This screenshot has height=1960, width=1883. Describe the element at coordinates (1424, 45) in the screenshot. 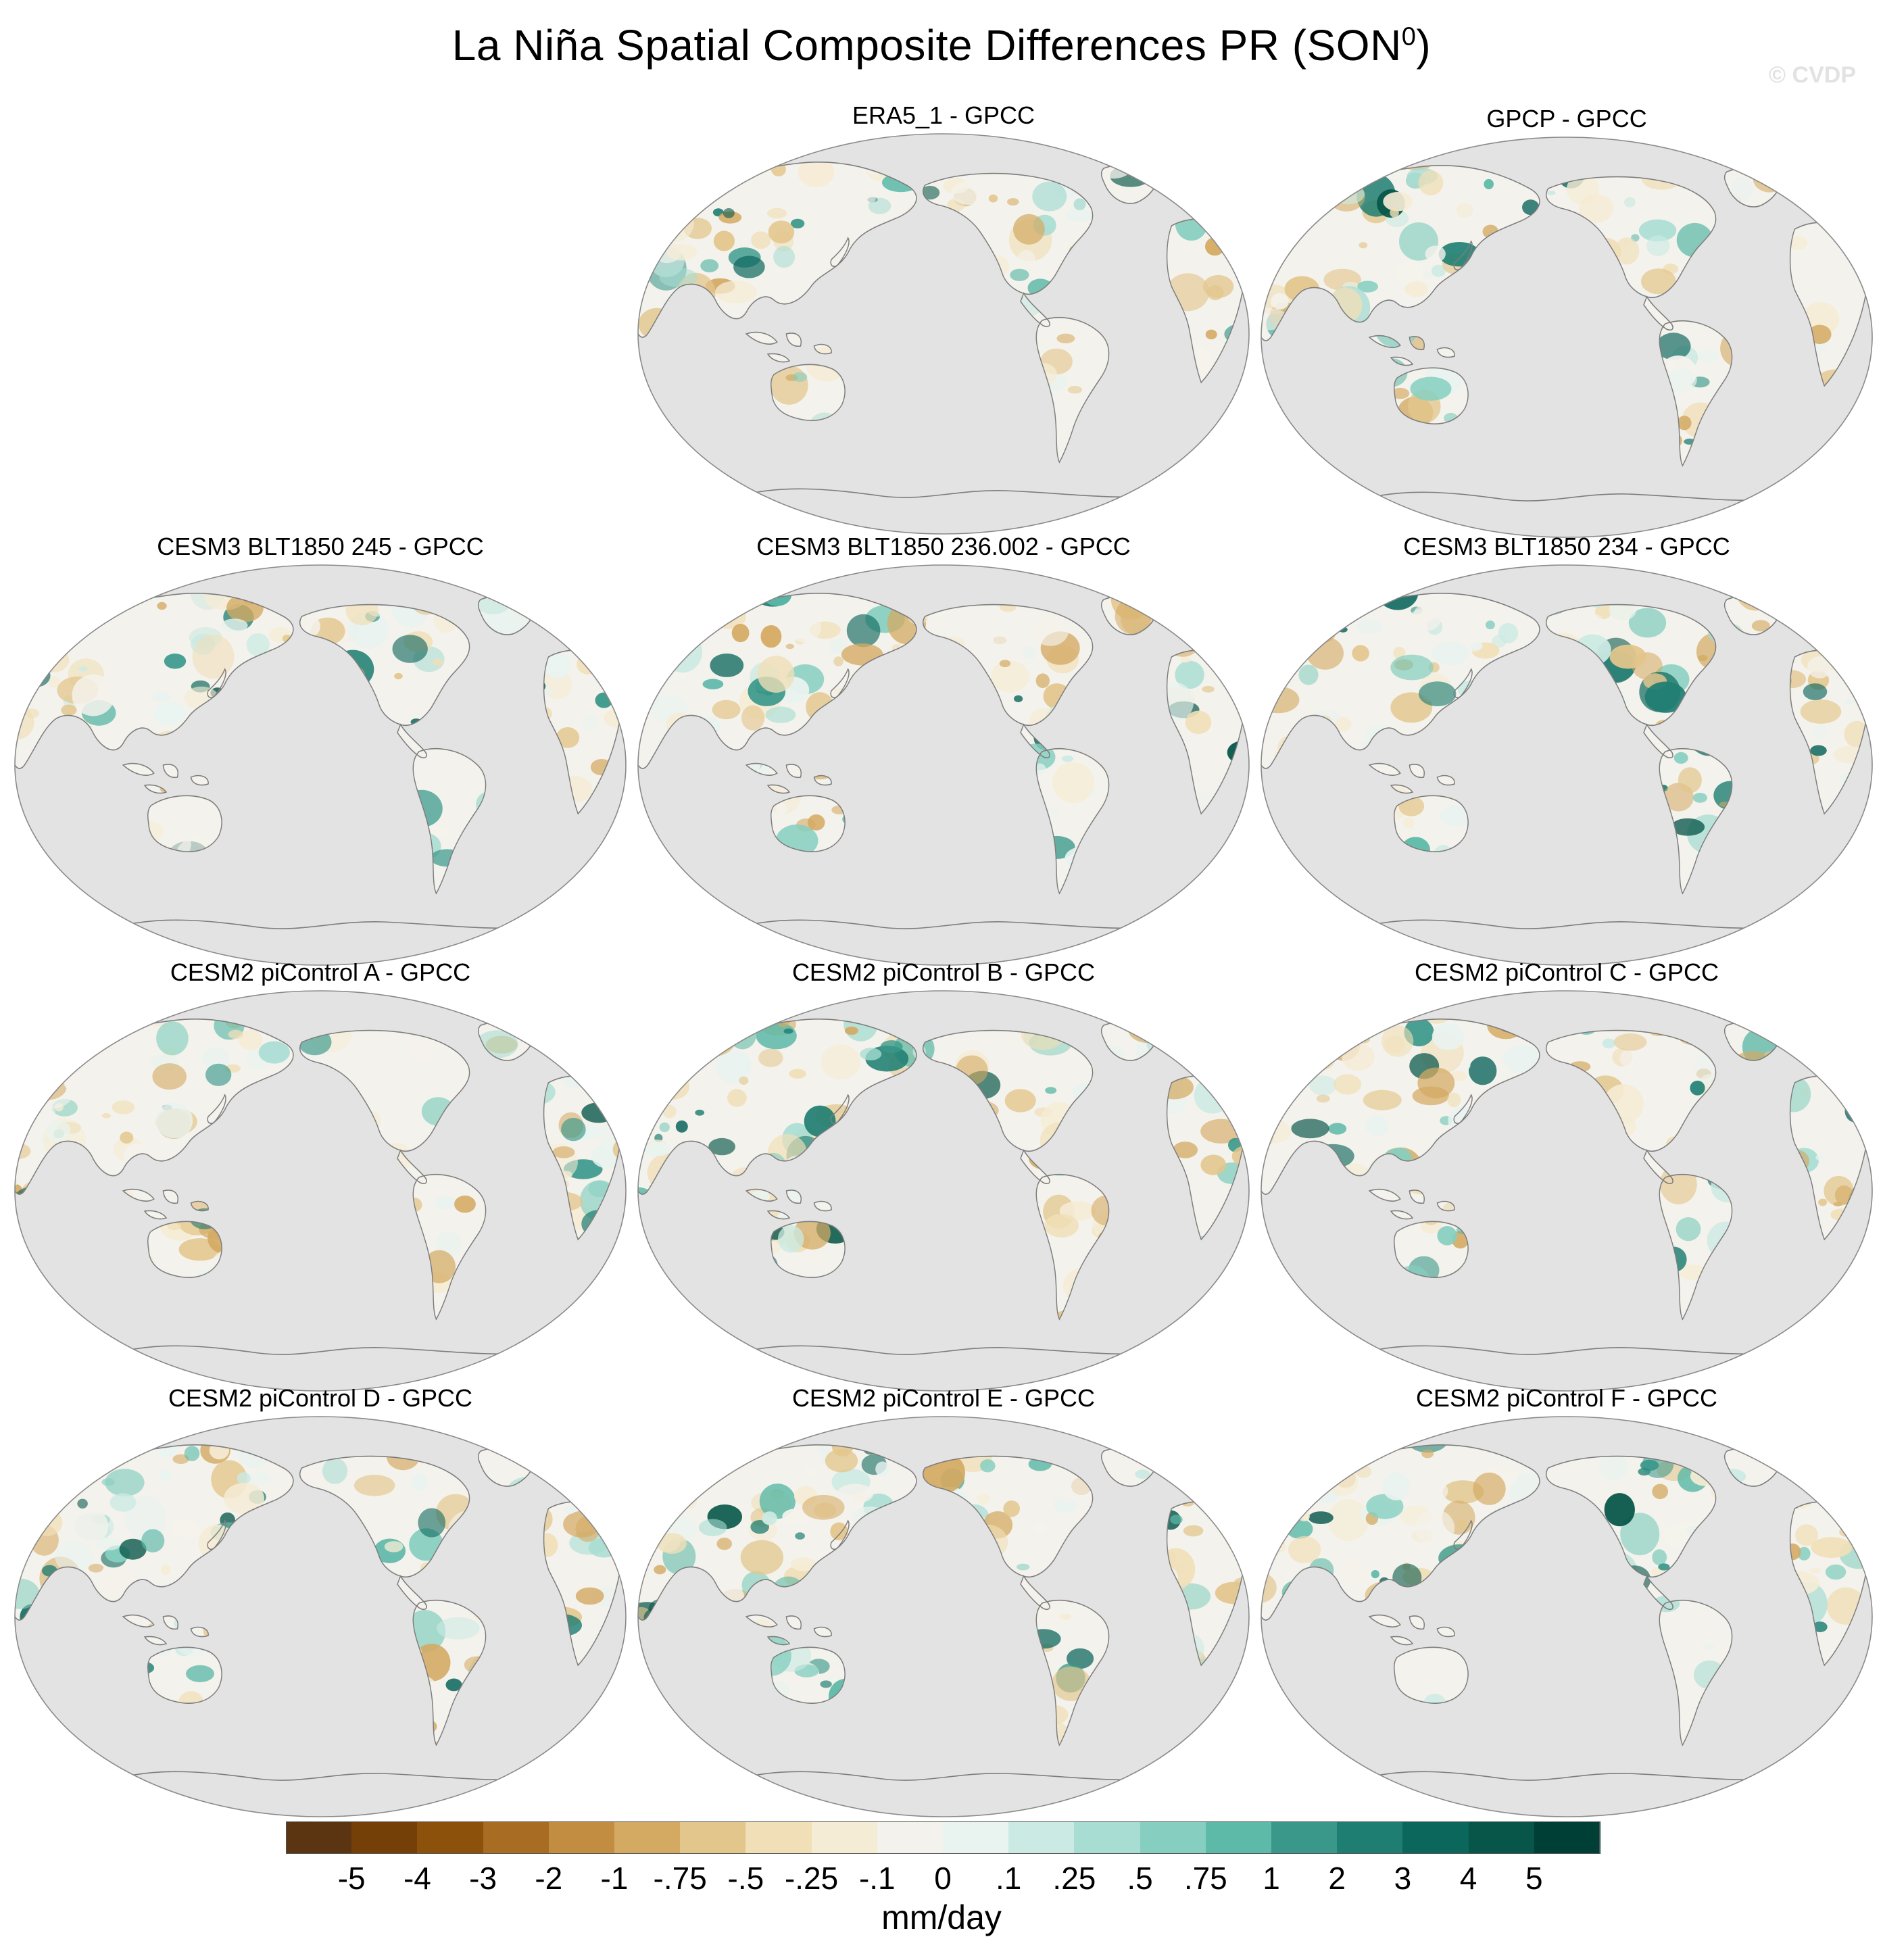

I see `figure-title-close: )` at that location.